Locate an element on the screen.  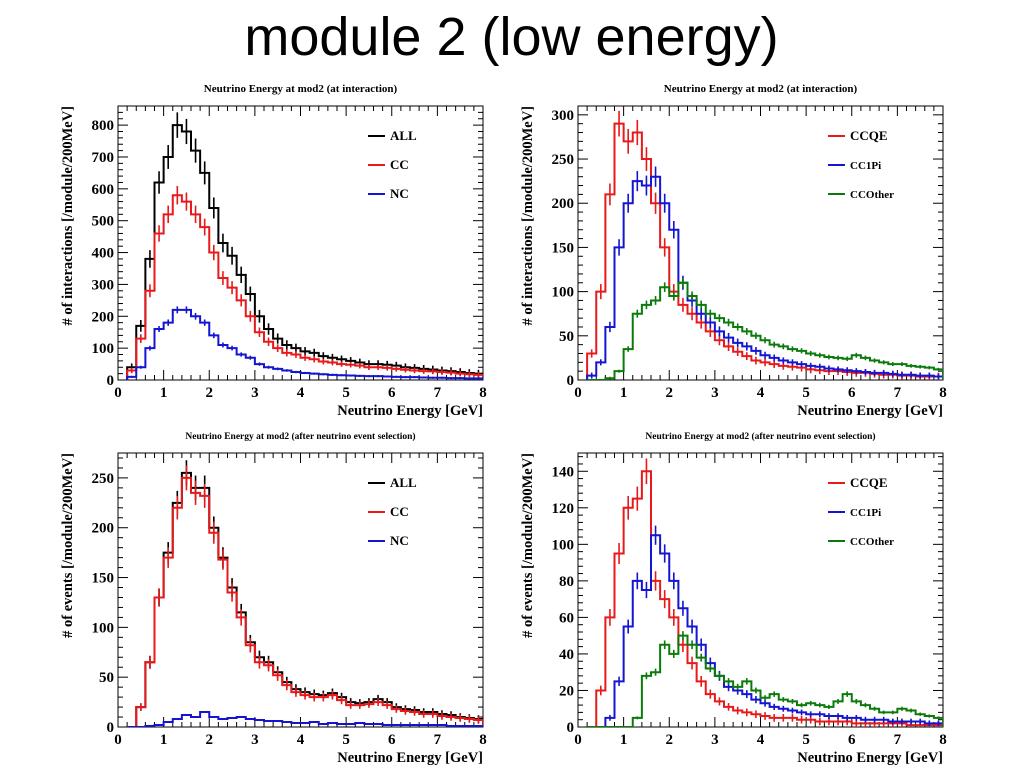
y-tick-label: 150 is located at coordinates (563, 248).